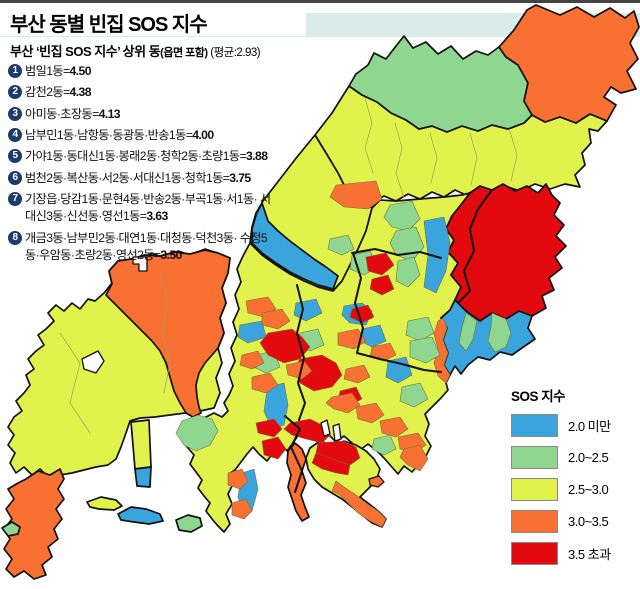 Image resolution: width=640 pixels, height=589 pixels. I want to click on rank-label: 남부민1동·남항동·동광동·반송1동=, so click(109, 134).